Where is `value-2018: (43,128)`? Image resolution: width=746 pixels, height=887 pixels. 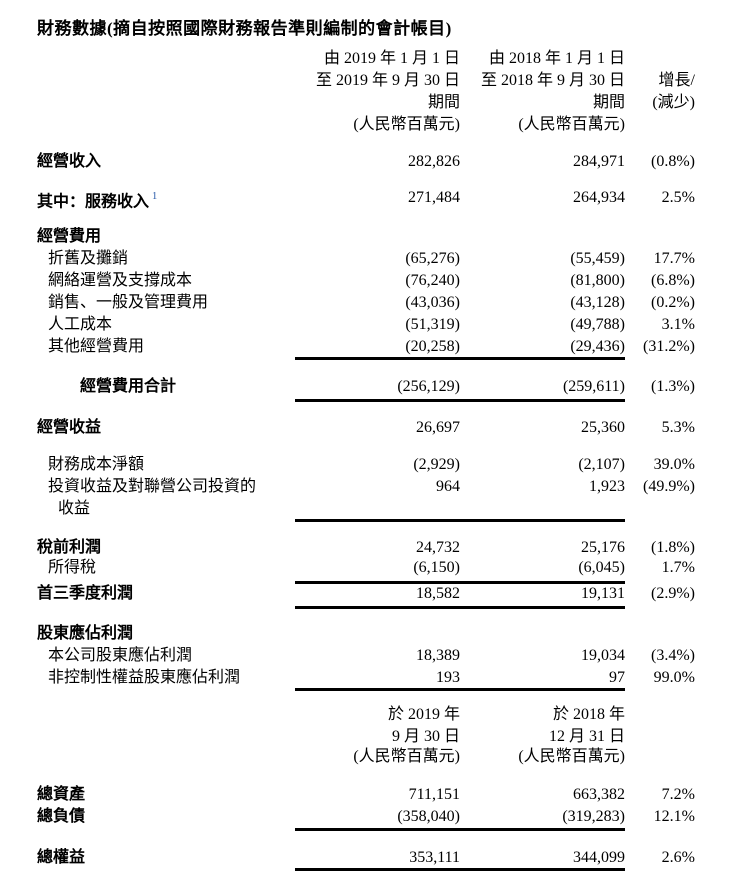
value-2018: (43,128) is located at coordinates (597, 302).